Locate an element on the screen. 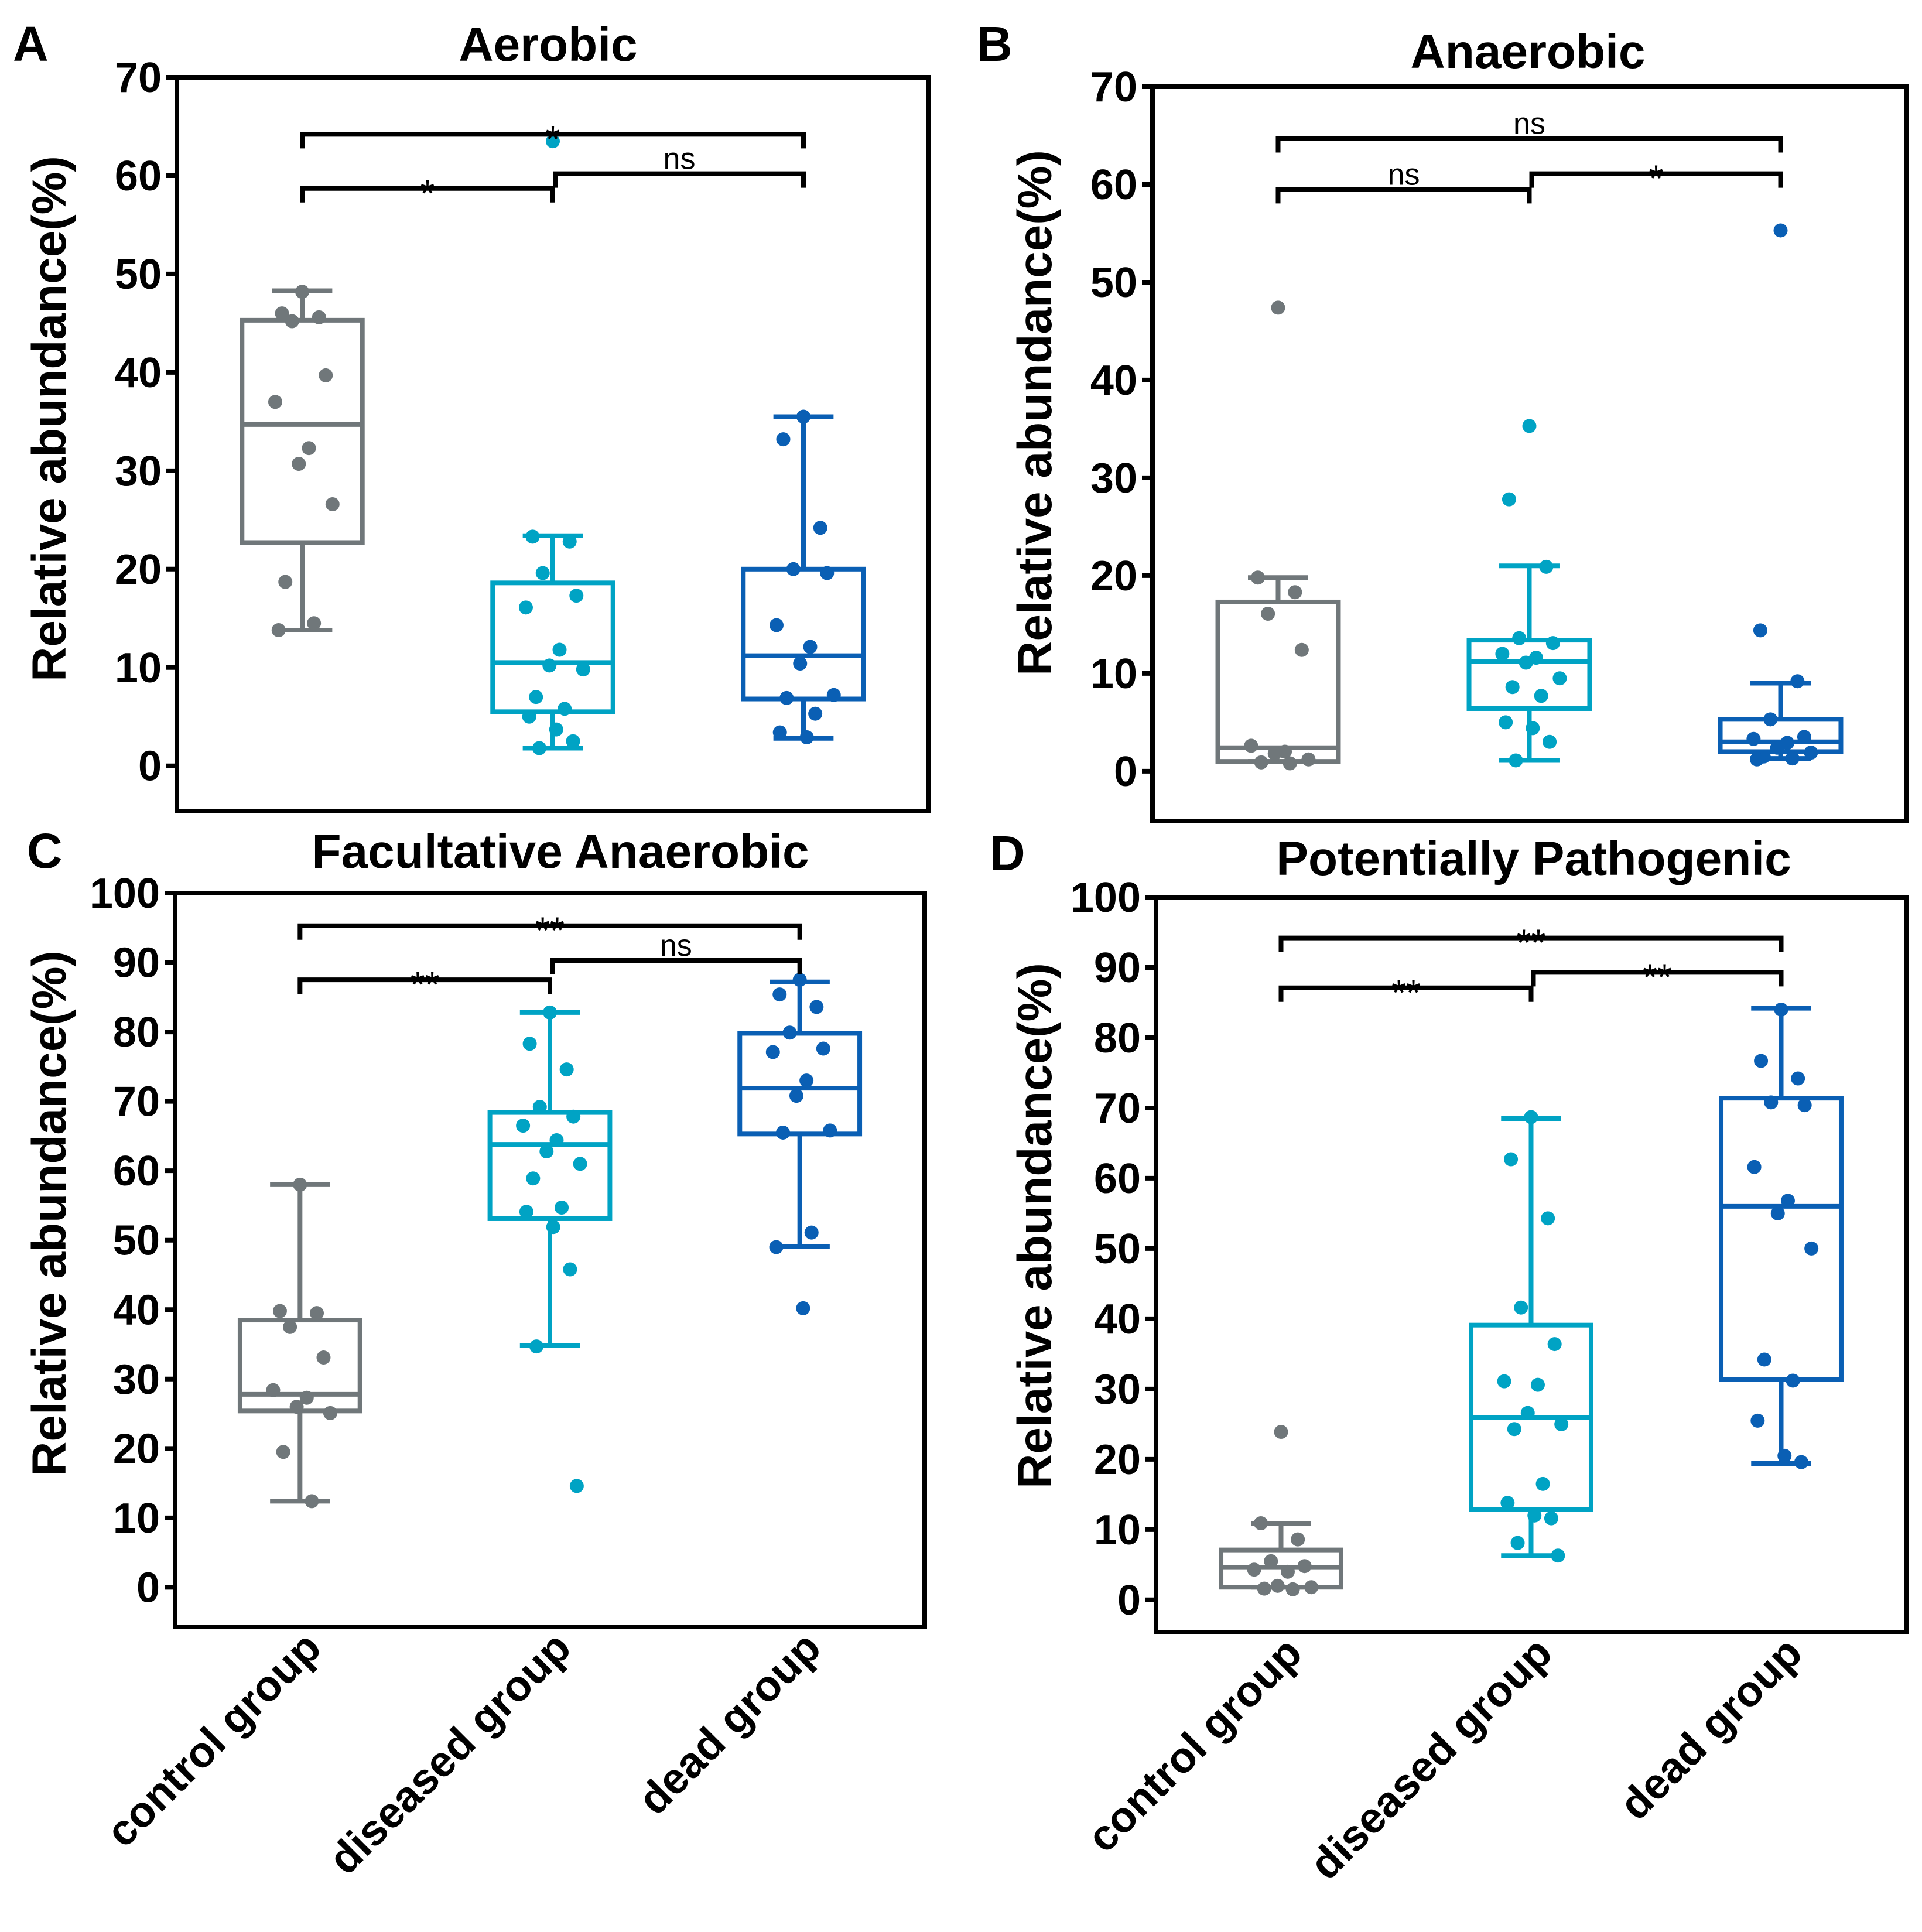 Image resolution: width=1922 pixels, height=1932 pixels. y-tick-label: 100 is located at coordinates (1106, 897).